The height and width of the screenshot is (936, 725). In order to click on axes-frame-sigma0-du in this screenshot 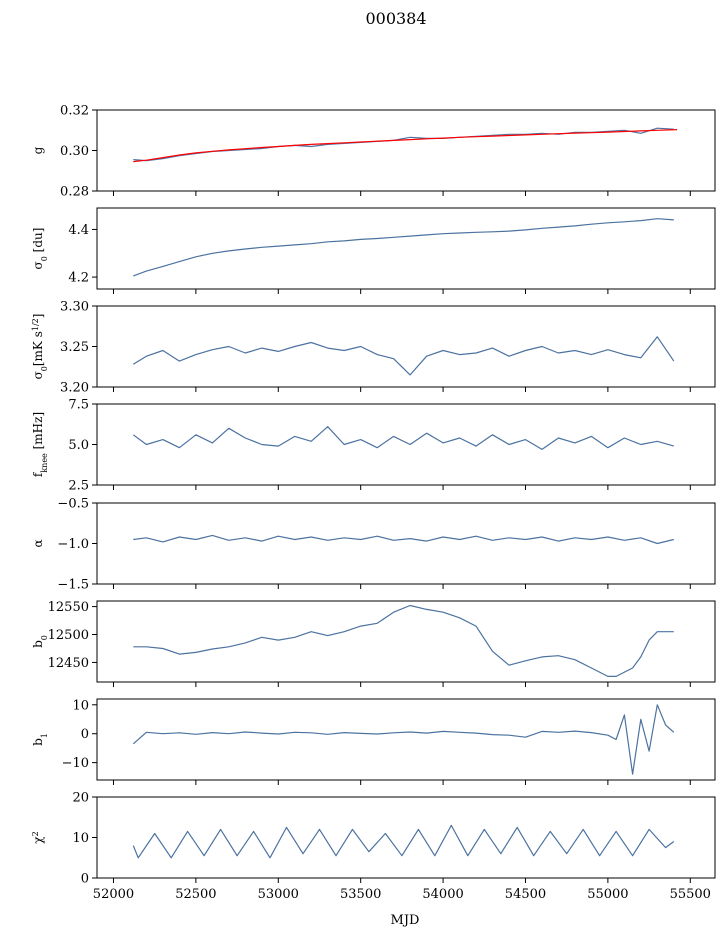, I will do `click(406, 248)`.